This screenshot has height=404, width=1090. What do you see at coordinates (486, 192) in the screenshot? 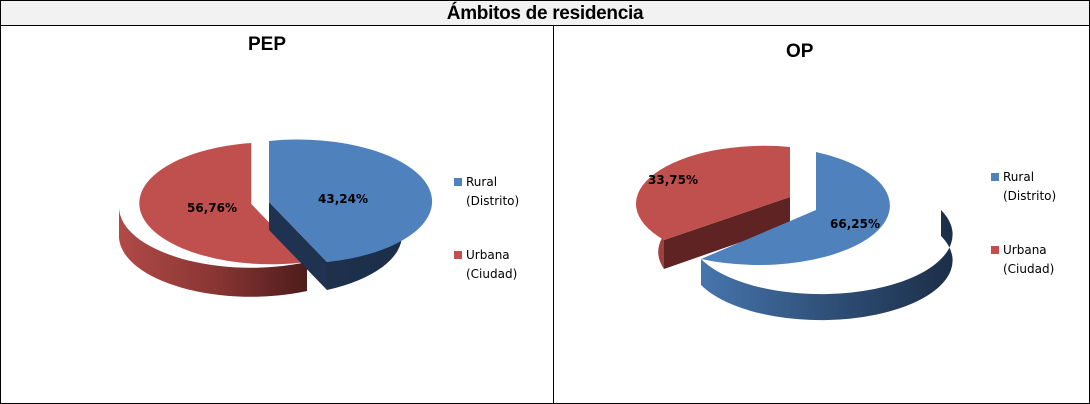
I see `pep-legend-rural: Rural (Distrito)` at bounding box center [486, 192].